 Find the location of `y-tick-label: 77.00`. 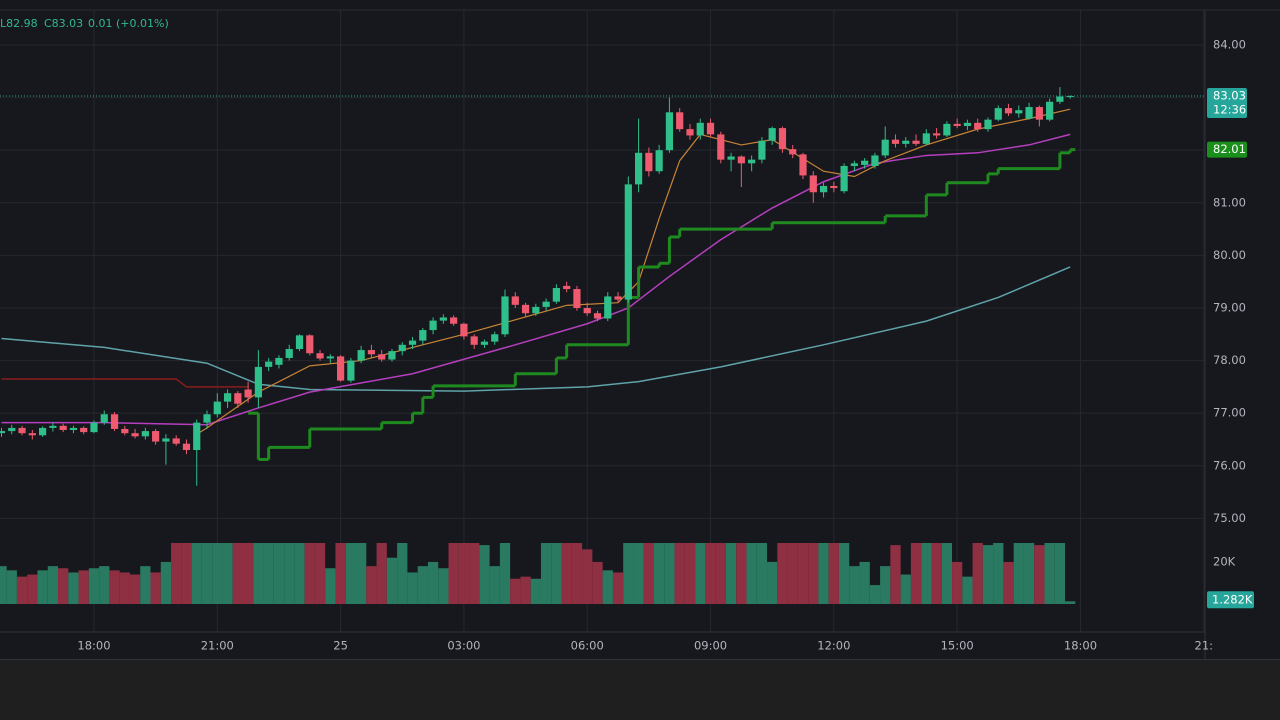

y-tick-label: 77.00 is located at coordinates (1229, 413).